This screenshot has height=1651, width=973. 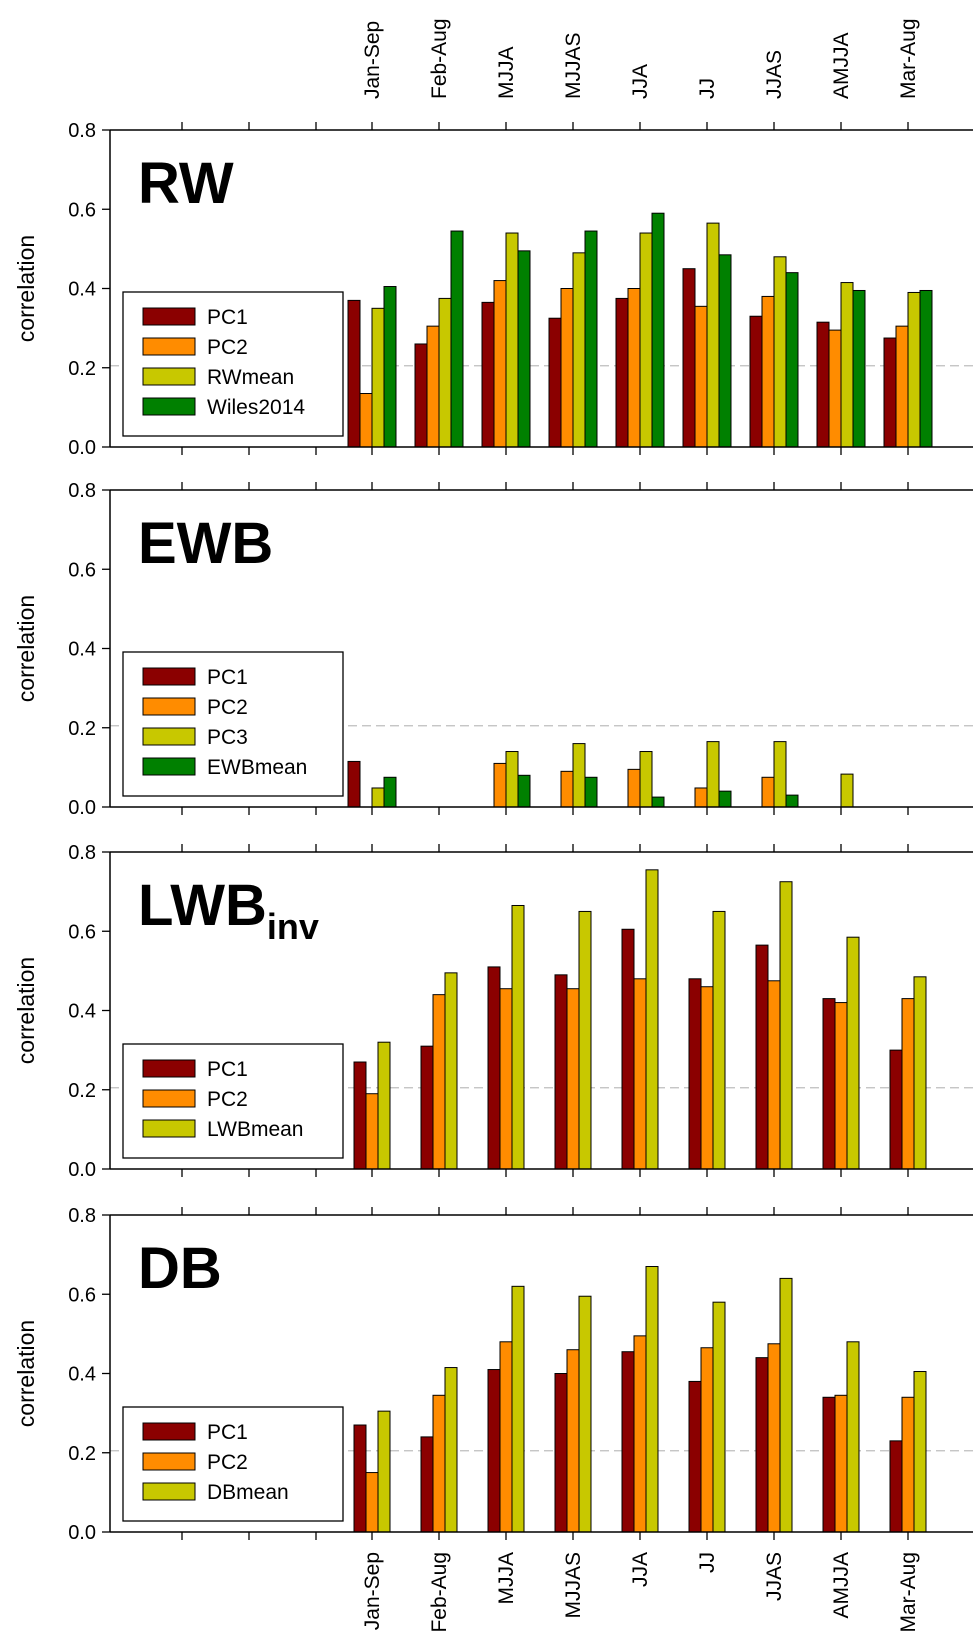 I want to click on bar-ewbmean-mjjas, so click(x=591, y=792).